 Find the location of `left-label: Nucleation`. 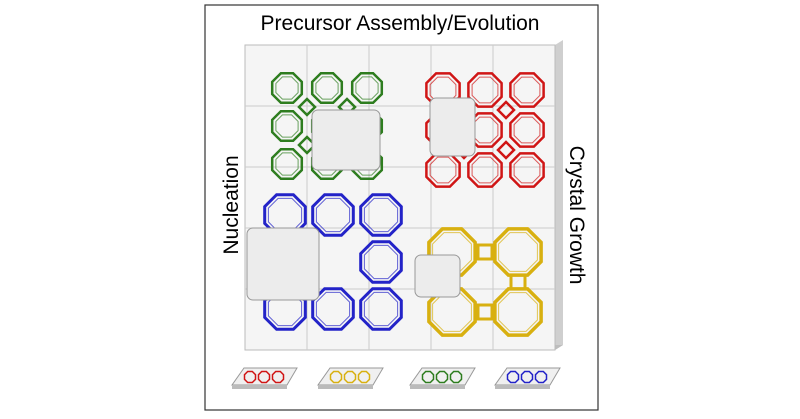

left-label: Nucleation is located at coordinates (231, 204).